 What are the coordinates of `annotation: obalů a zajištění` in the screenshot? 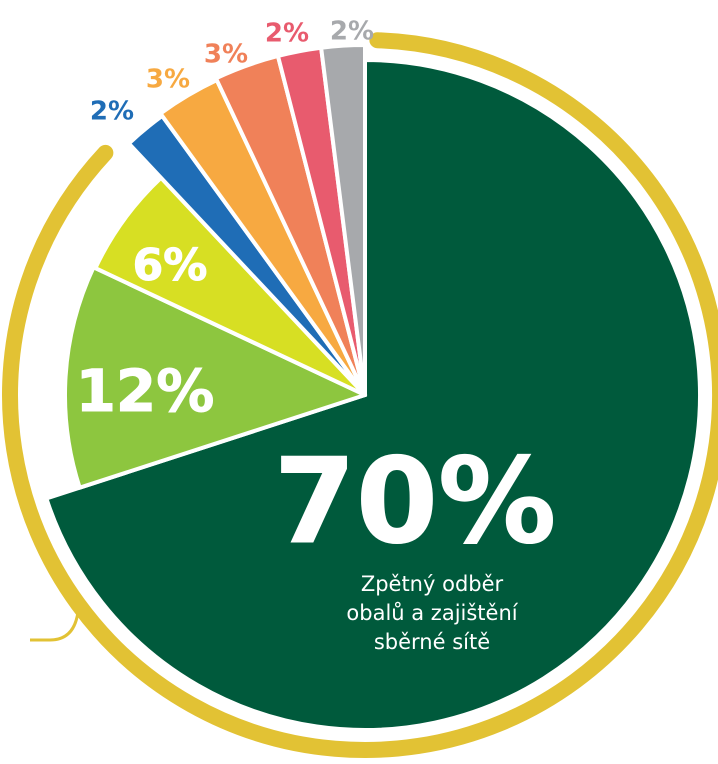 It's located at (432, 613).